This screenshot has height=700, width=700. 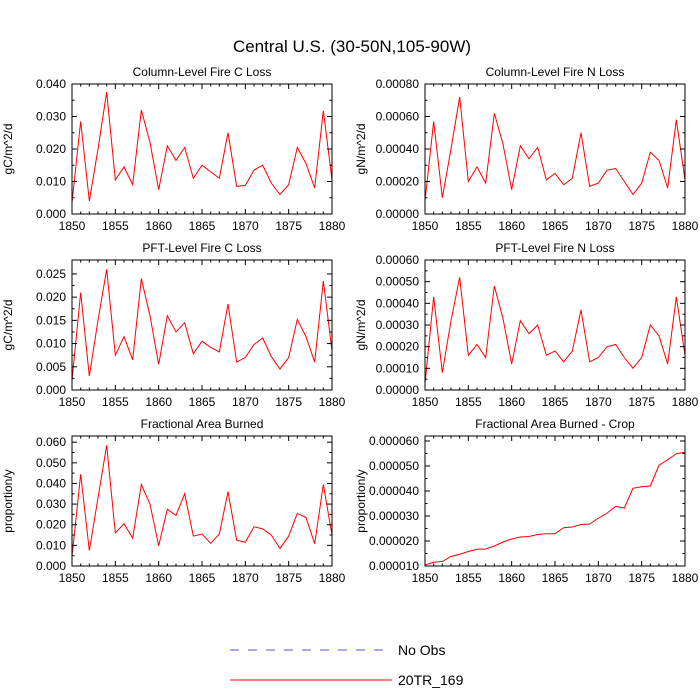 I want to click on panel-title: Column-Level Fire N Loss, so click(x=555, y=72).